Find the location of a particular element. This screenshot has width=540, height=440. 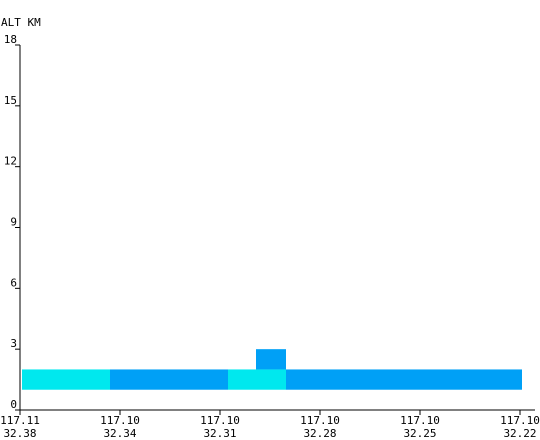

x-tick-lat-0: 32.38 is located at coordinates (19, 433).